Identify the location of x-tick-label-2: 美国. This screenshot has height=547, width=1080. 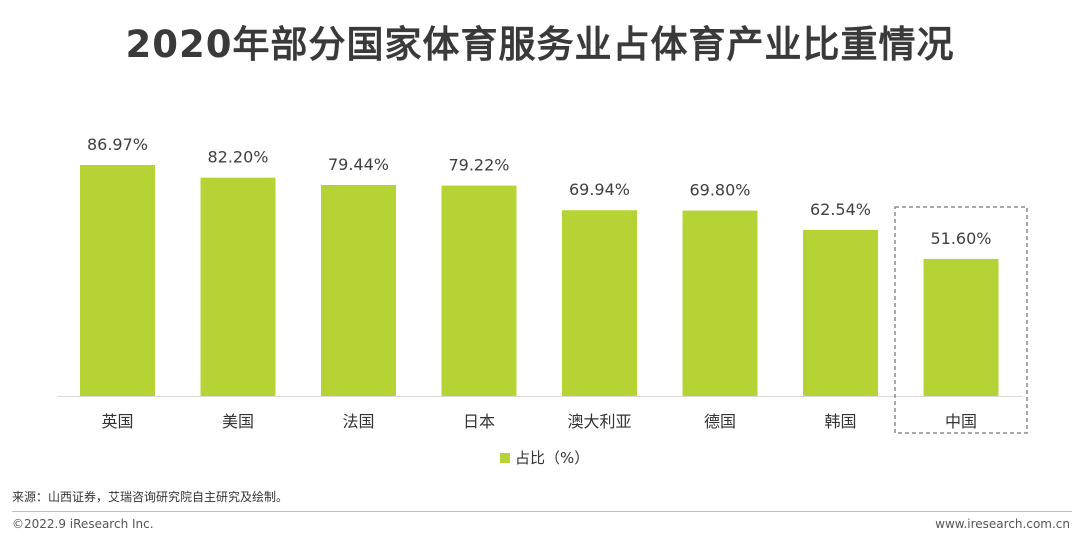
(238, 421).